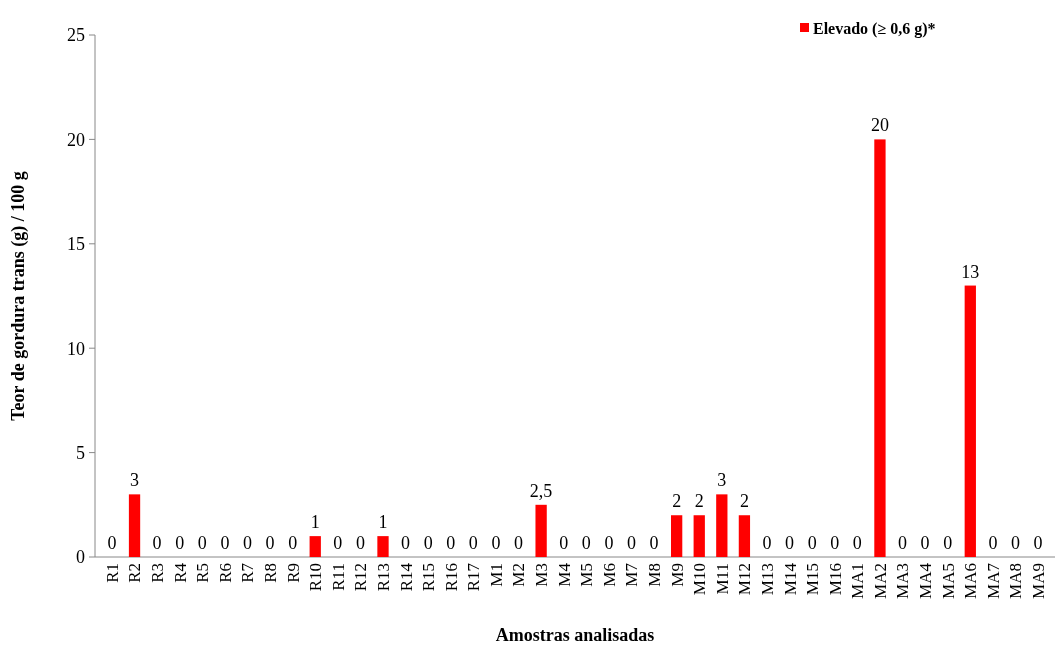 The width and height of the screenshot is (1063, 651). Describe the element at coordinates (813, 579) in the screenshot. I see `x-tick-label: M15` at that location.